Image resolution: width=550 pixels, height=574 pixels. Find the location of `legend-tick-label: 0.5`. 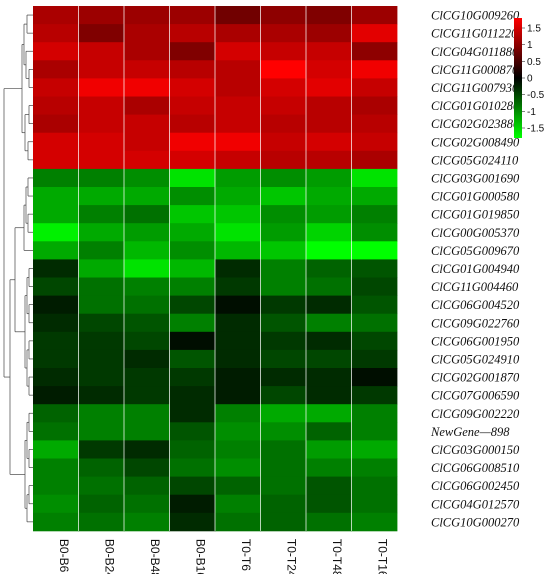

legend-tick-label: 0.5 is located at coordinates (534, 62).